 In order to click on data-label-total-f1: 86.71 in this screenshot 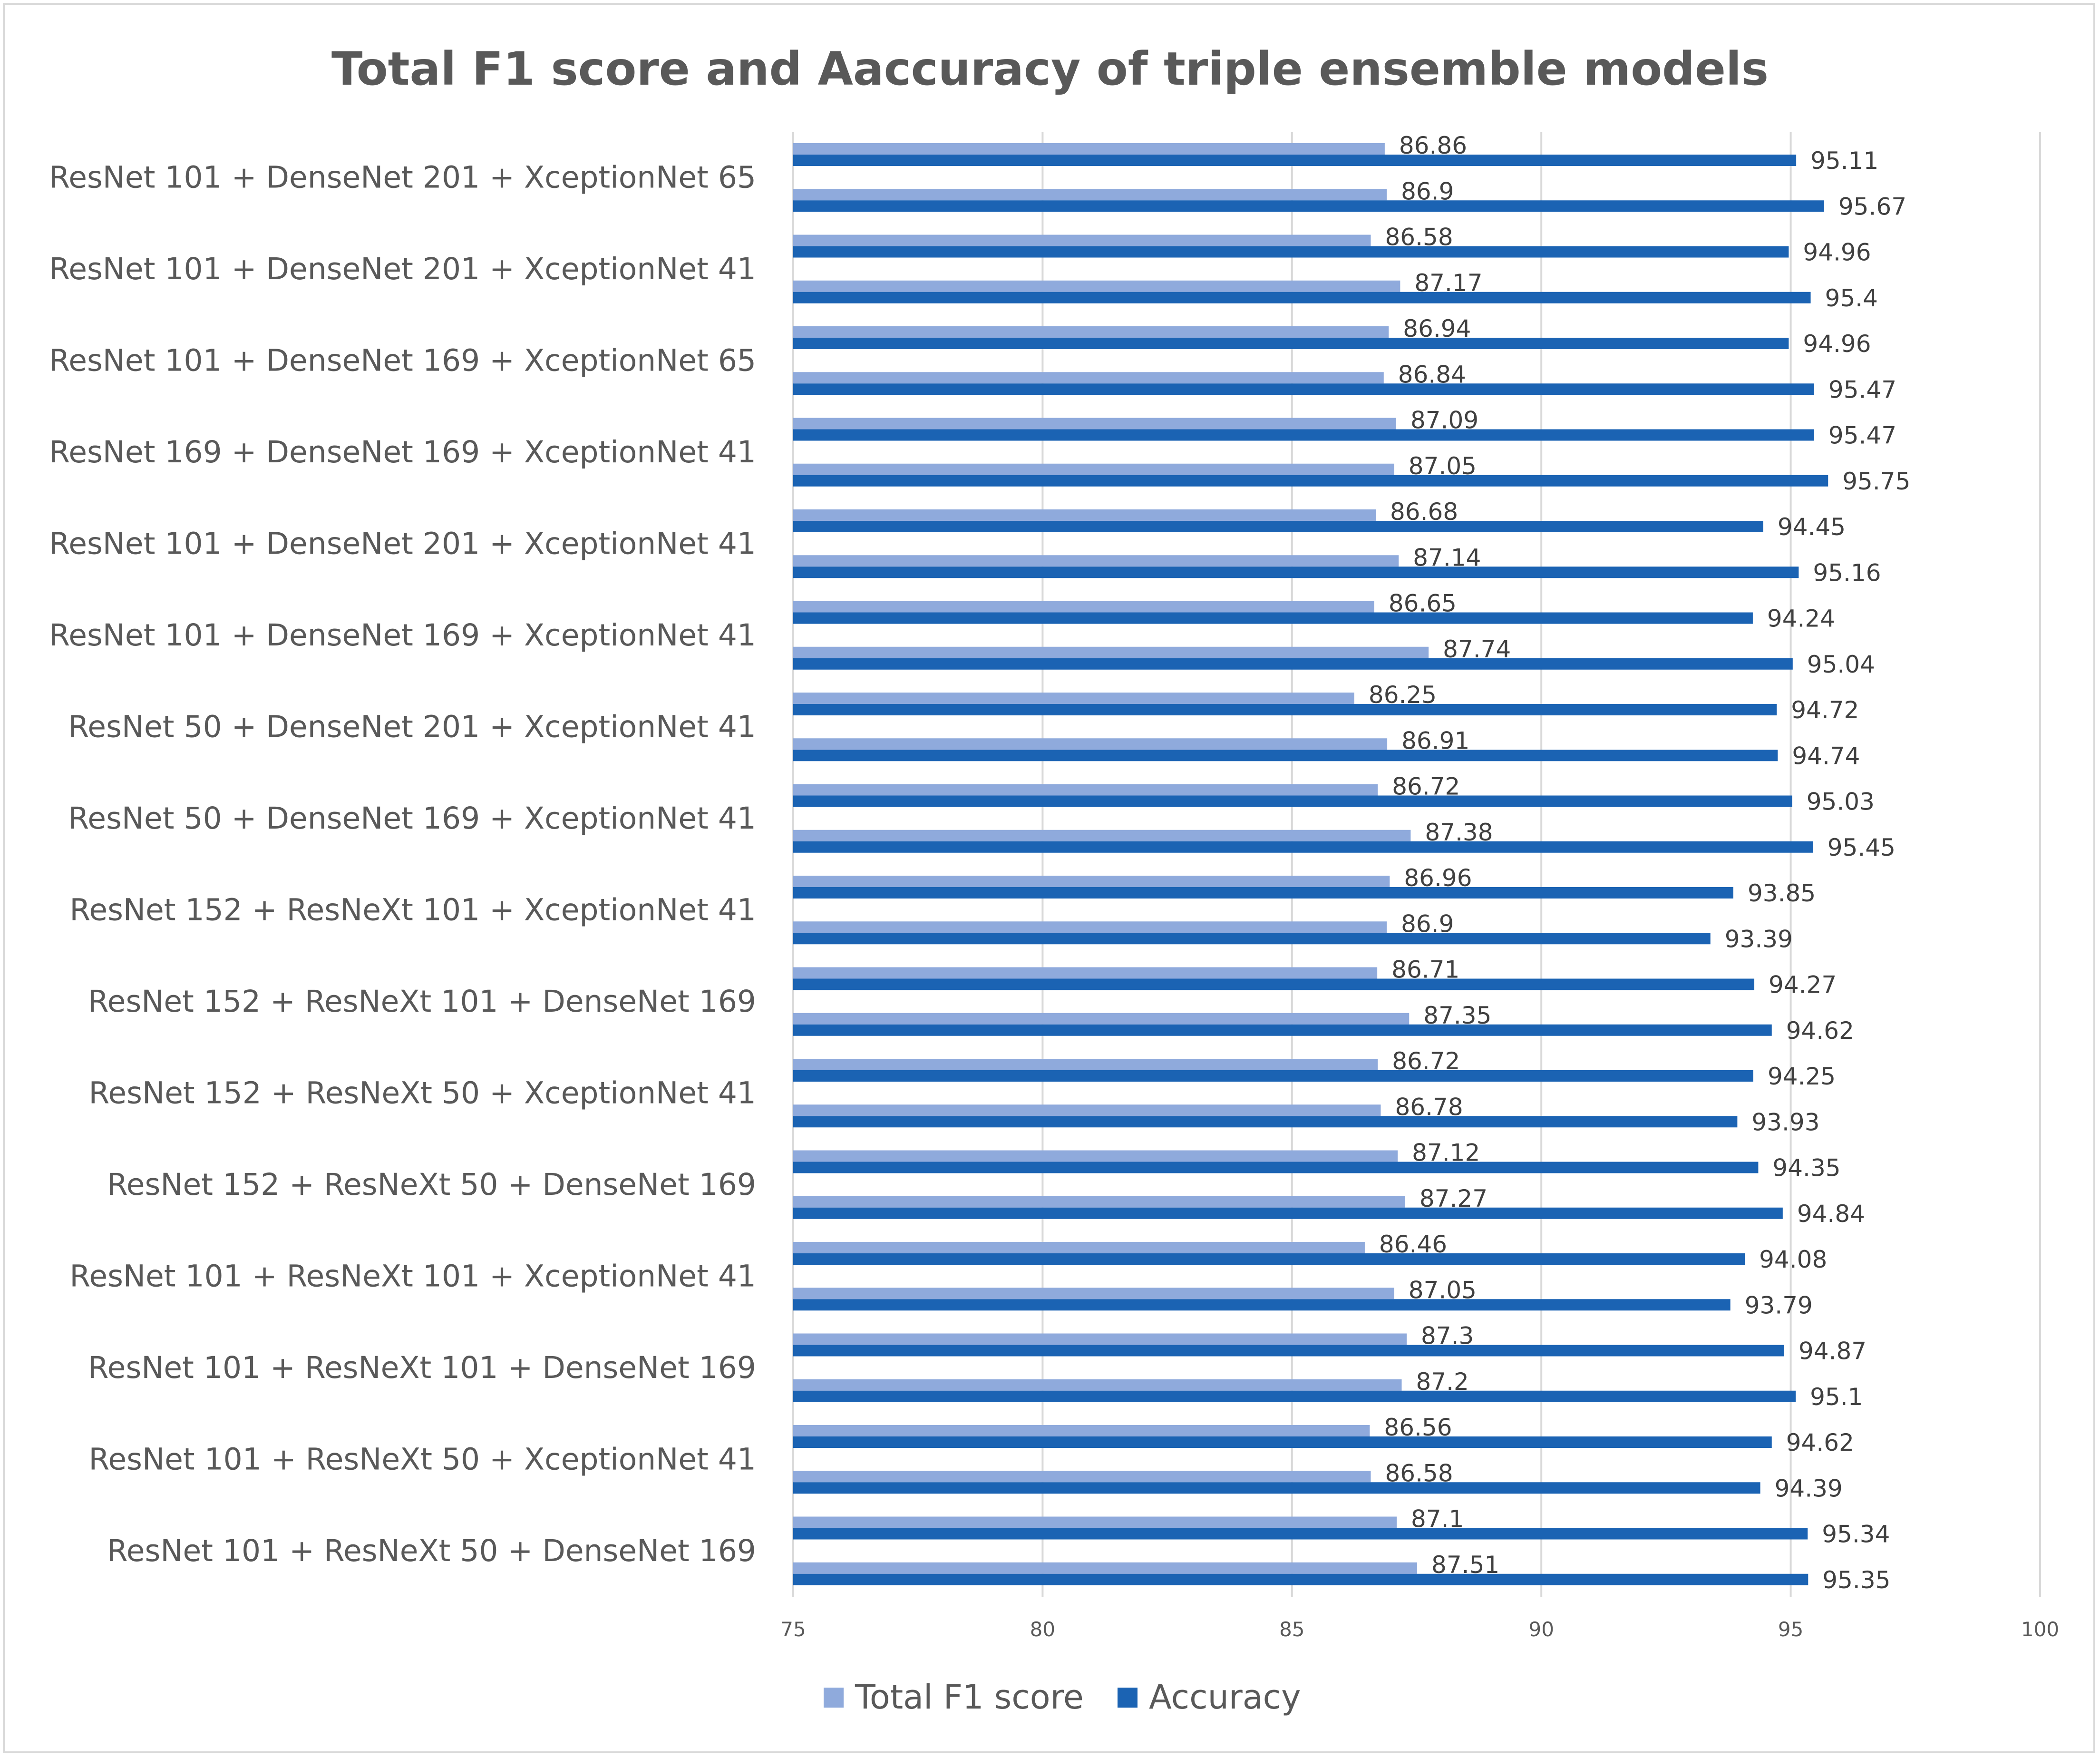, I will do `click(1425, 970)`.